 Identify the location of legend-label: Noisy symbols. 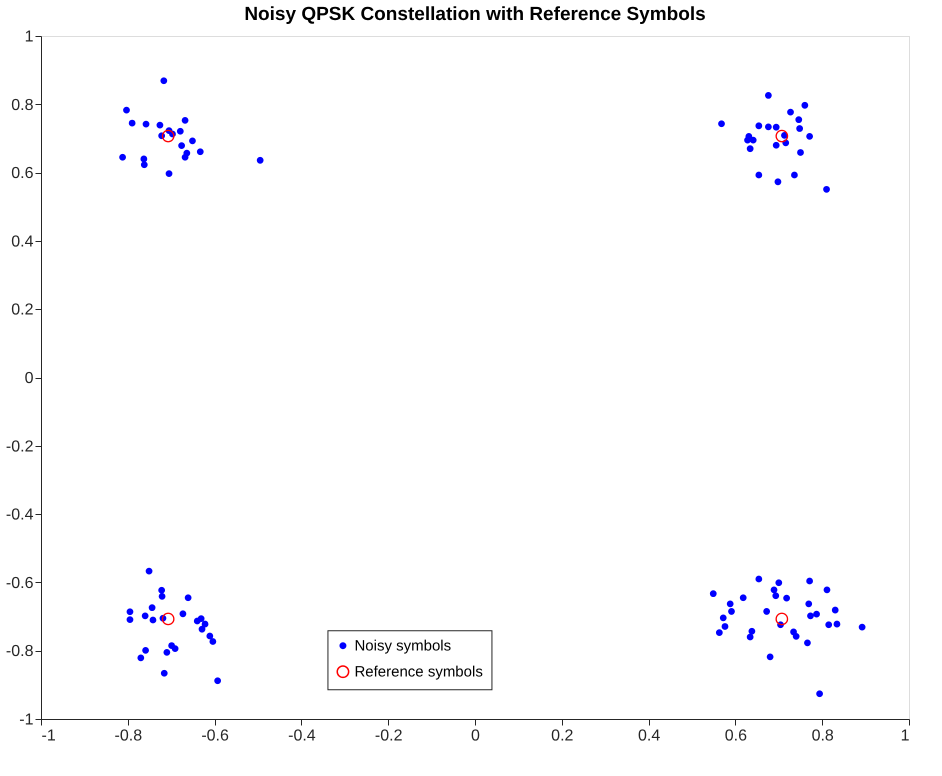
(403, 646).